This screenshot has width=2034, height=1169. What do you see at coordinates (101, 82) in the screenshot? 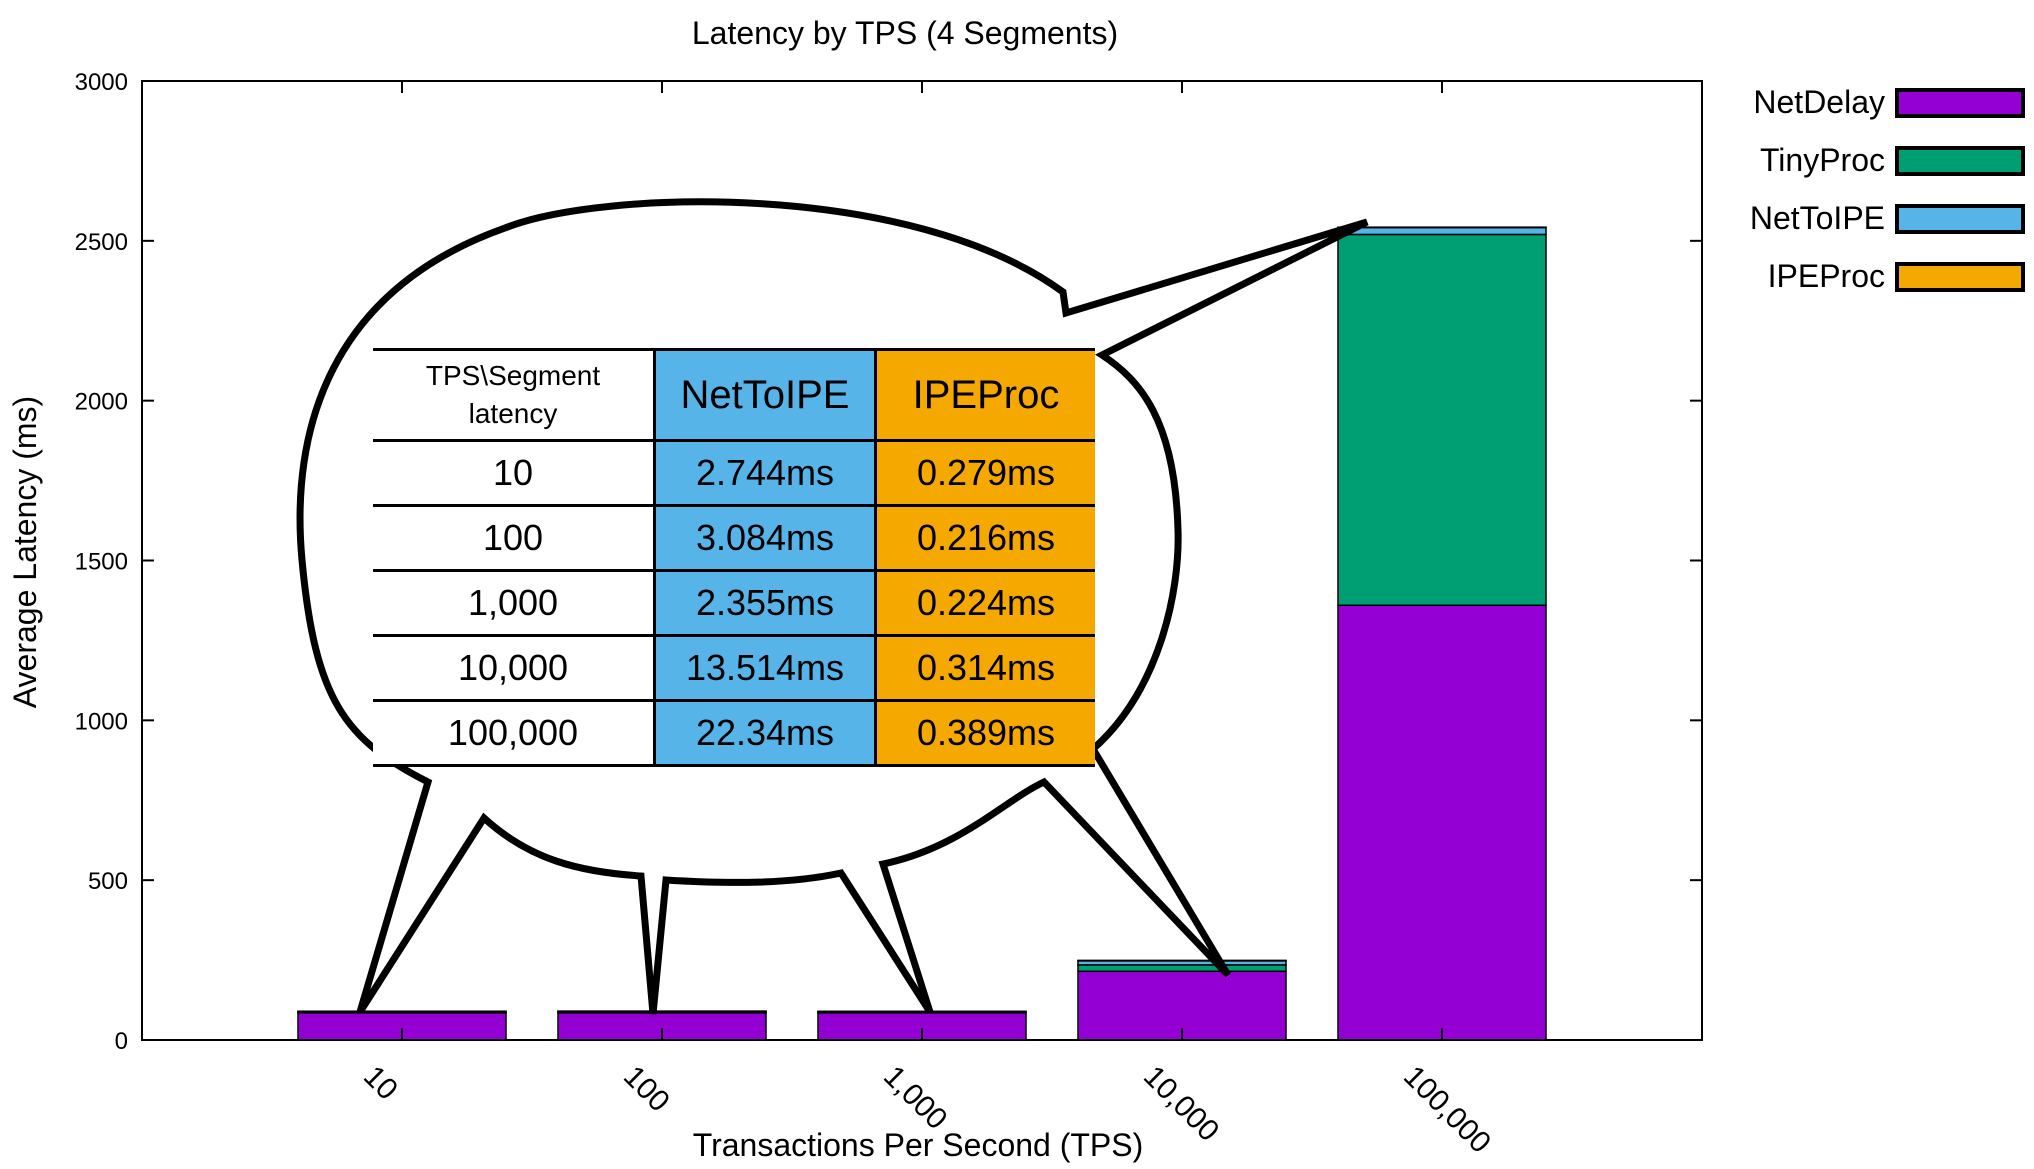
I see `y-tick-label: 3000` at bounding box center [101, 82].